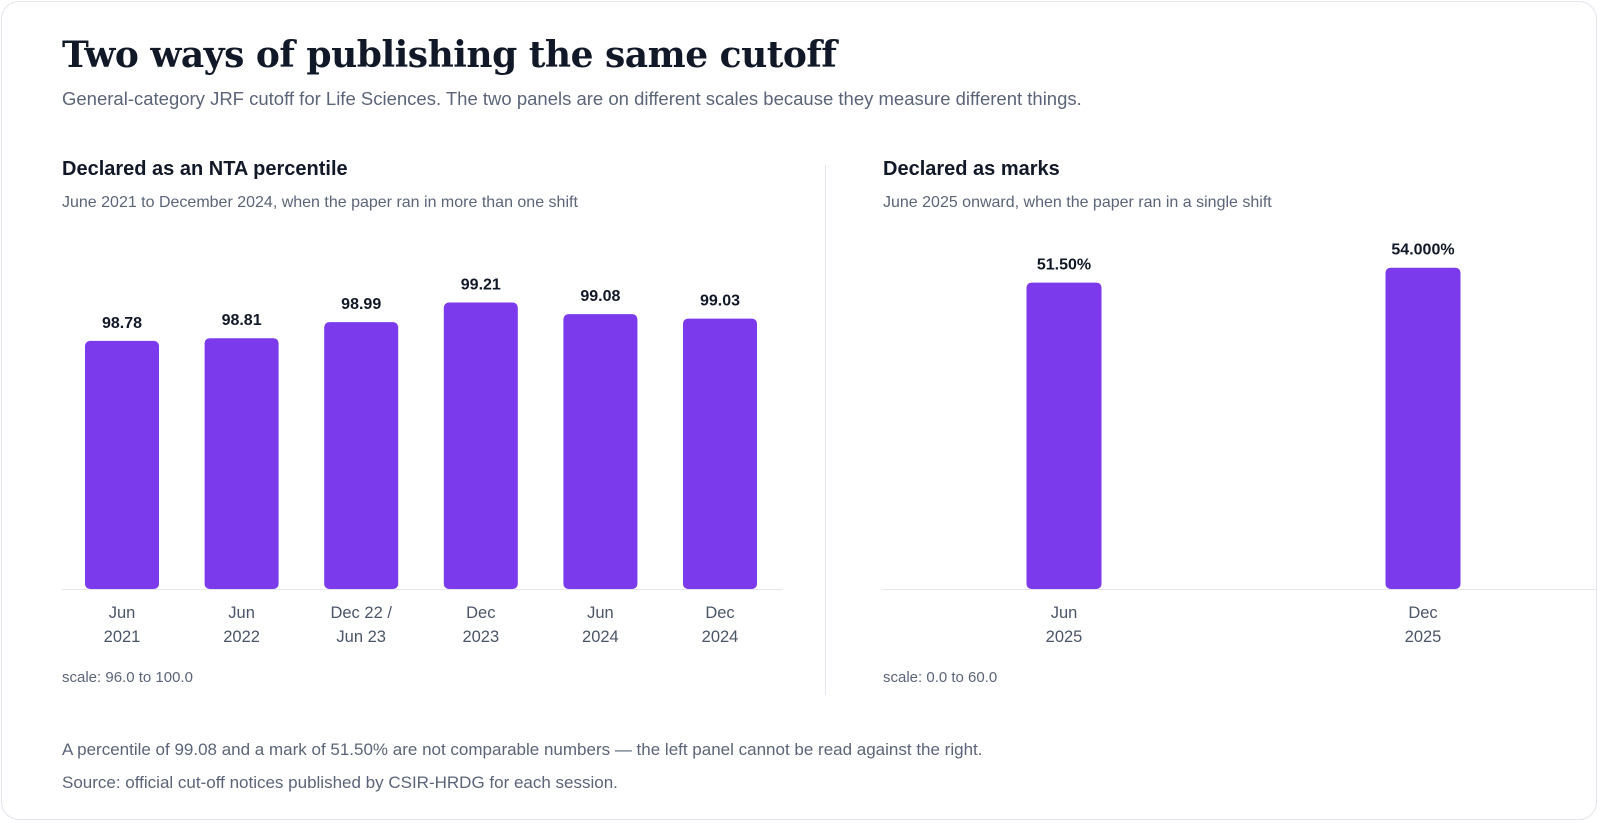  Describe the element at coordinates (825, 430) in the screenshot. I see `panel-divider` at that location.